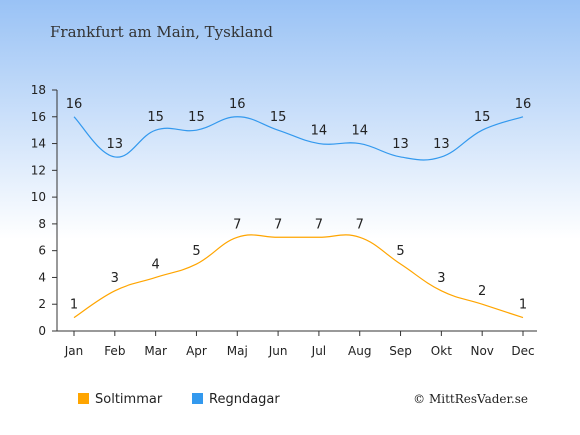 Image resolution: width=580 pixels, height=435 pixels. What do you see at coordinates (42, 304) in the screenshot?
I see `y-tick-label: 2` at bounding box center [42, 304].